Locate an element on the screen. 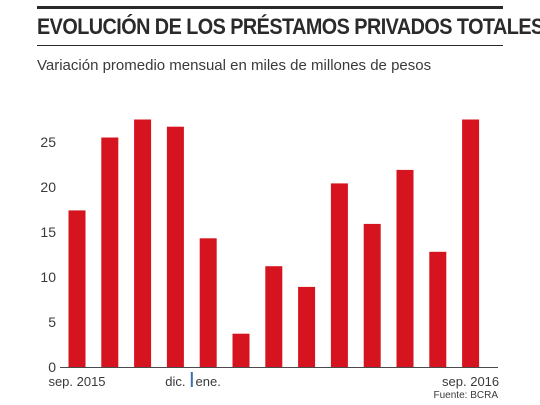  y-axis-ticks: 0 5 10 15 20 25 is located at coordinates (48, 254).